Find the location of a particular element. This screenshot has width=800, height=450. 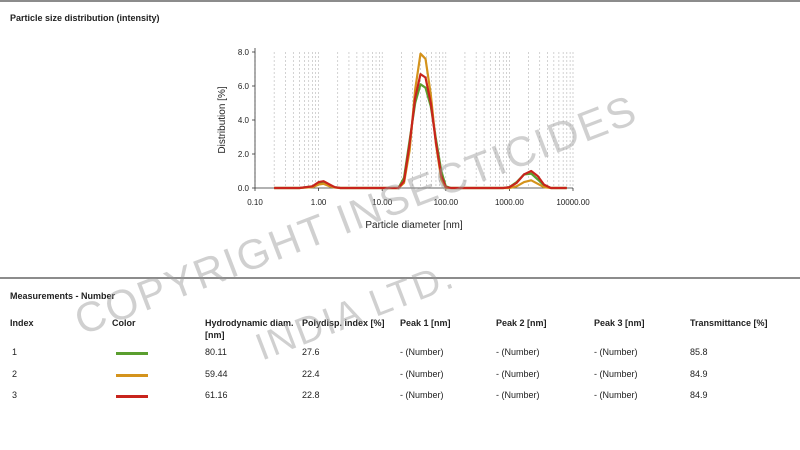

row1-hydrodynamic: 80.11 is located at coordinates (216, 352).